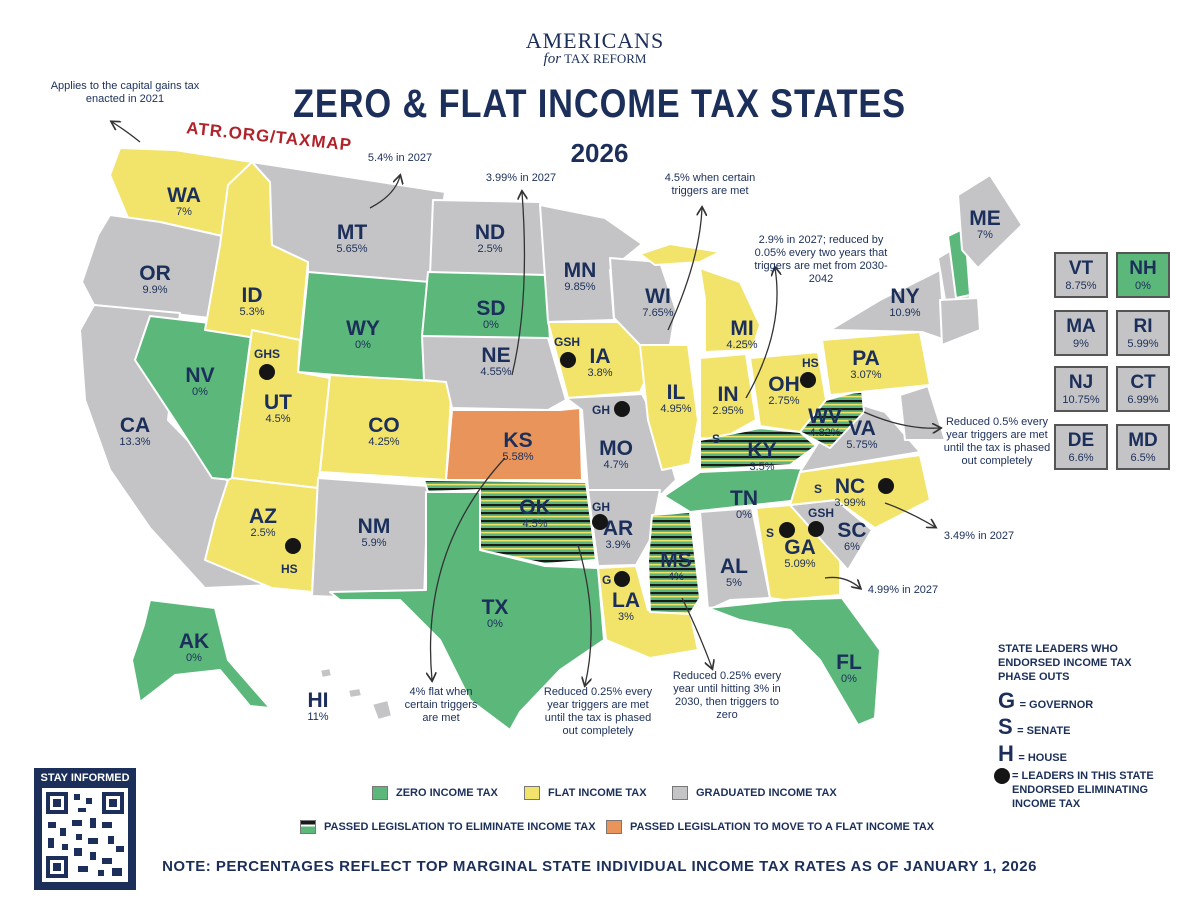 This screenshot has width=1199, height=913. I want to click on legend-swatch-flat, so click(532, 793).